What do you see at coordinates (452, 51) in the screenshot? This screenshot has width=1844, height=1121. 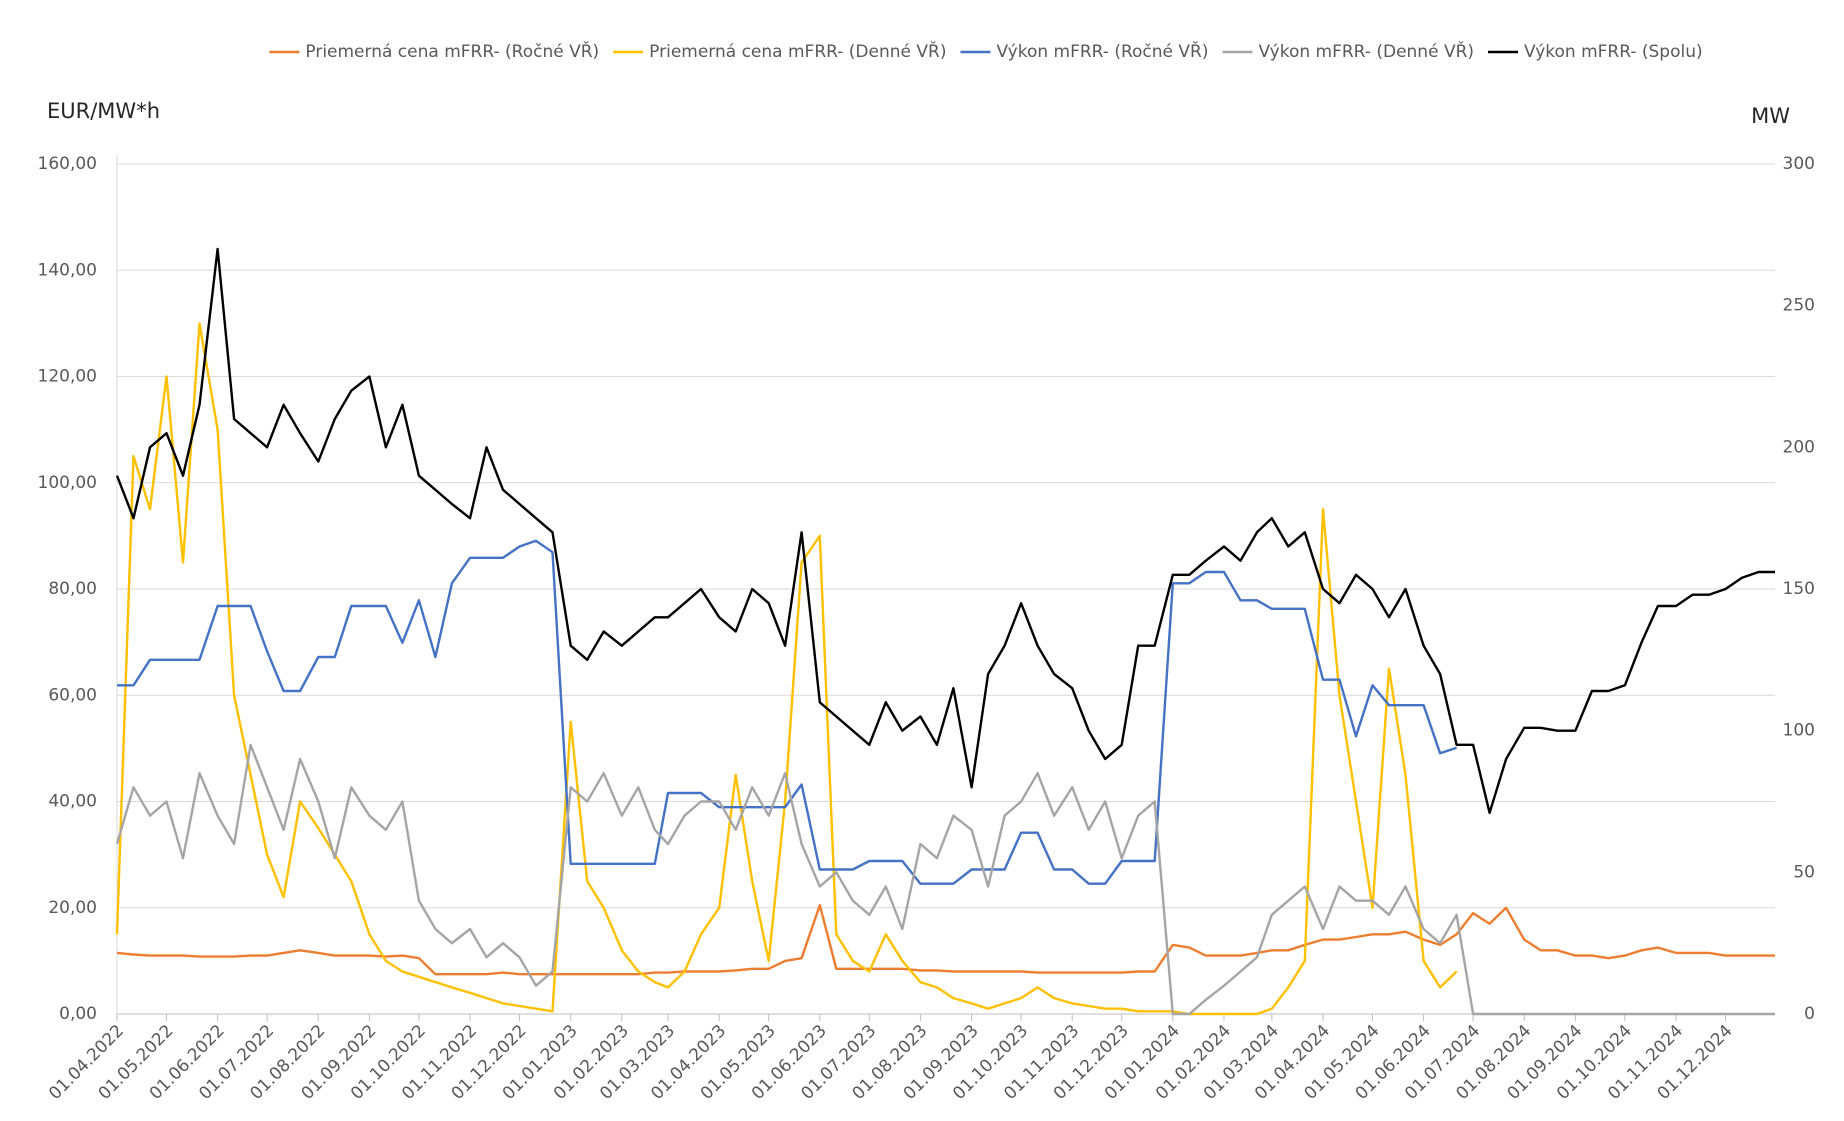 I see `legend-label: Priemerná cena mFRR- (Ročné VŘ)` at bounding box center [452, 51].